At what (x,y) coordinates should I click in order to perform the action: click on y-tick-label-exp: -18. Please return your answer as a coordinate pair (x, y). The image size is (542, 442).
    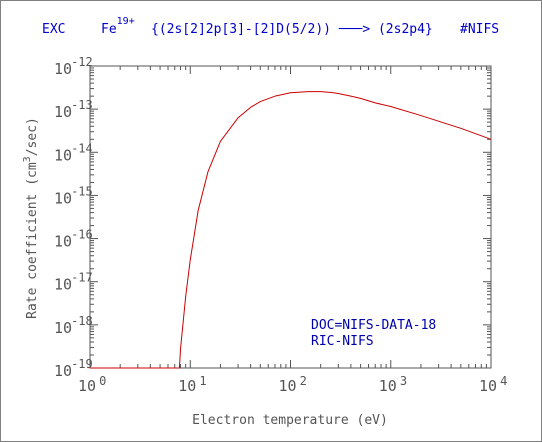
    Looking at the image, I should click on (82, 321).